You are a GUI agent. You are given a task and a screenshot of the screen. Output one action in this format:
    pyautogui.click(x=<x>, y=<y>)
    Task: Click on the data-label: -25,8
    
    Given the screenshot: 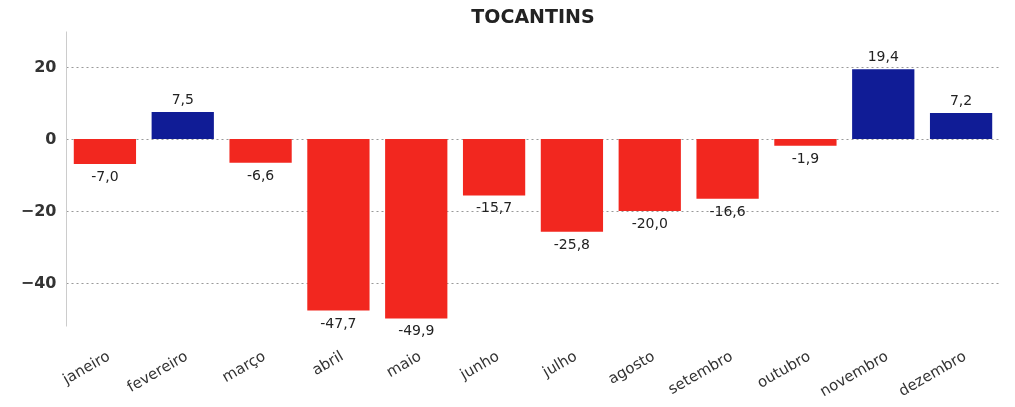 What is the action you would take?
    pyautogui.click(x=572, y=243)
    